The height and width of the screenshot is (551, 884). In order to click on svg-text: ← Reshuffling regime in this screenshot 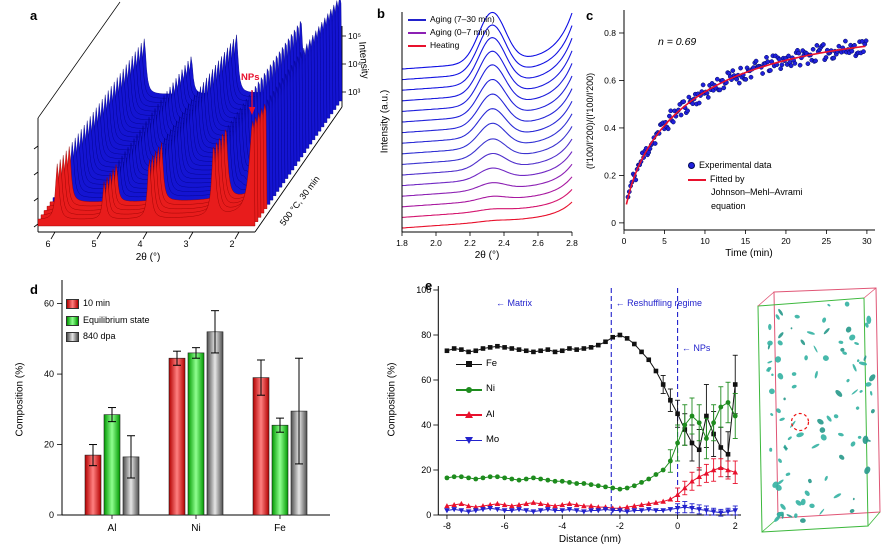, I will do `click(659, 303)`.